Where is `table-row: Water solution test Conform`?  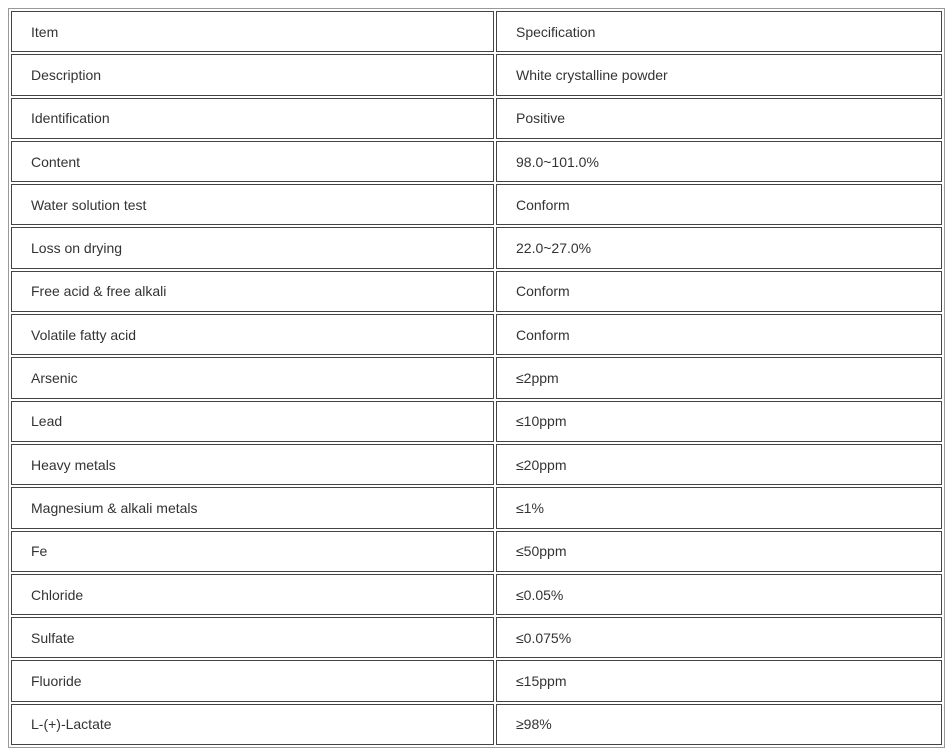
table-row: Water solution test Conform is located at coordinates (476, 205).